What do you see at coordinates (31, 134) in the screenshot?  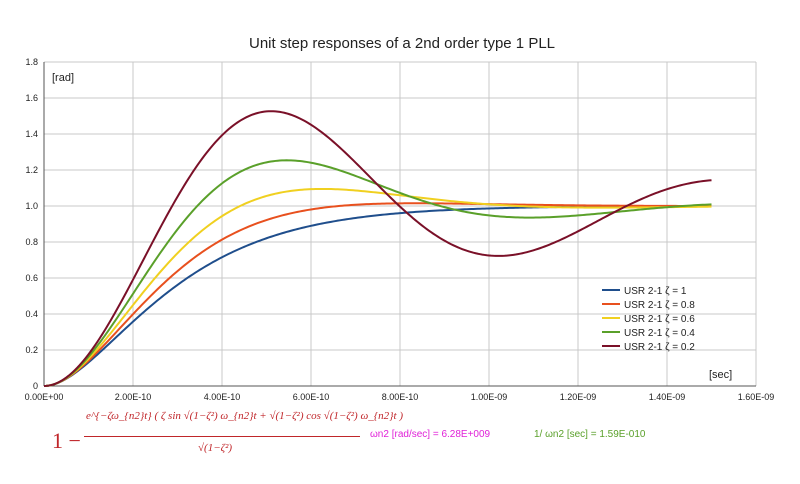 I see `y-tick-label: 1.4` at bounding box center [31, 134].